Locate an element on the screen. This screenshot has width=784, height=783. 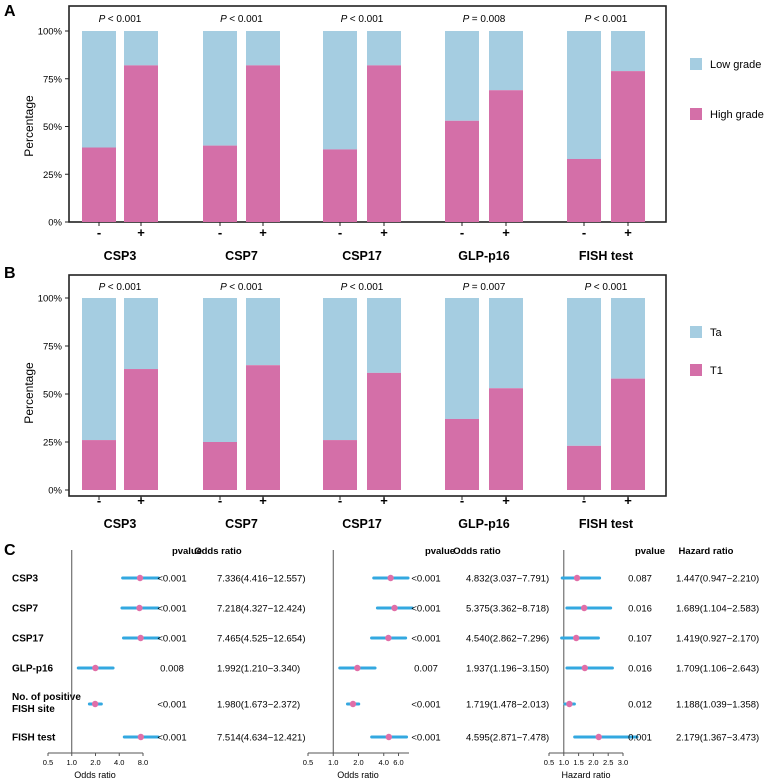
y-axis-label: Percentage is located at coordinates (29, 126).